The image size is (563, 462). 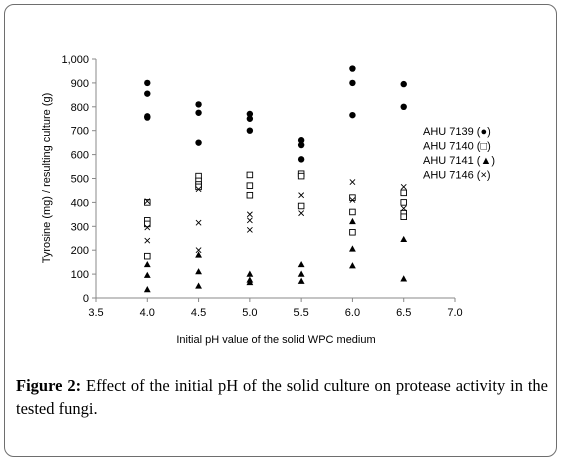 What do you see at coordinates (275, 308) in the screenshot?
I see `x-tick-labels: 3.5 4.0 4.5 5.0 5.5 6.0 6.5 7.0` at bounding box center [275, 308].